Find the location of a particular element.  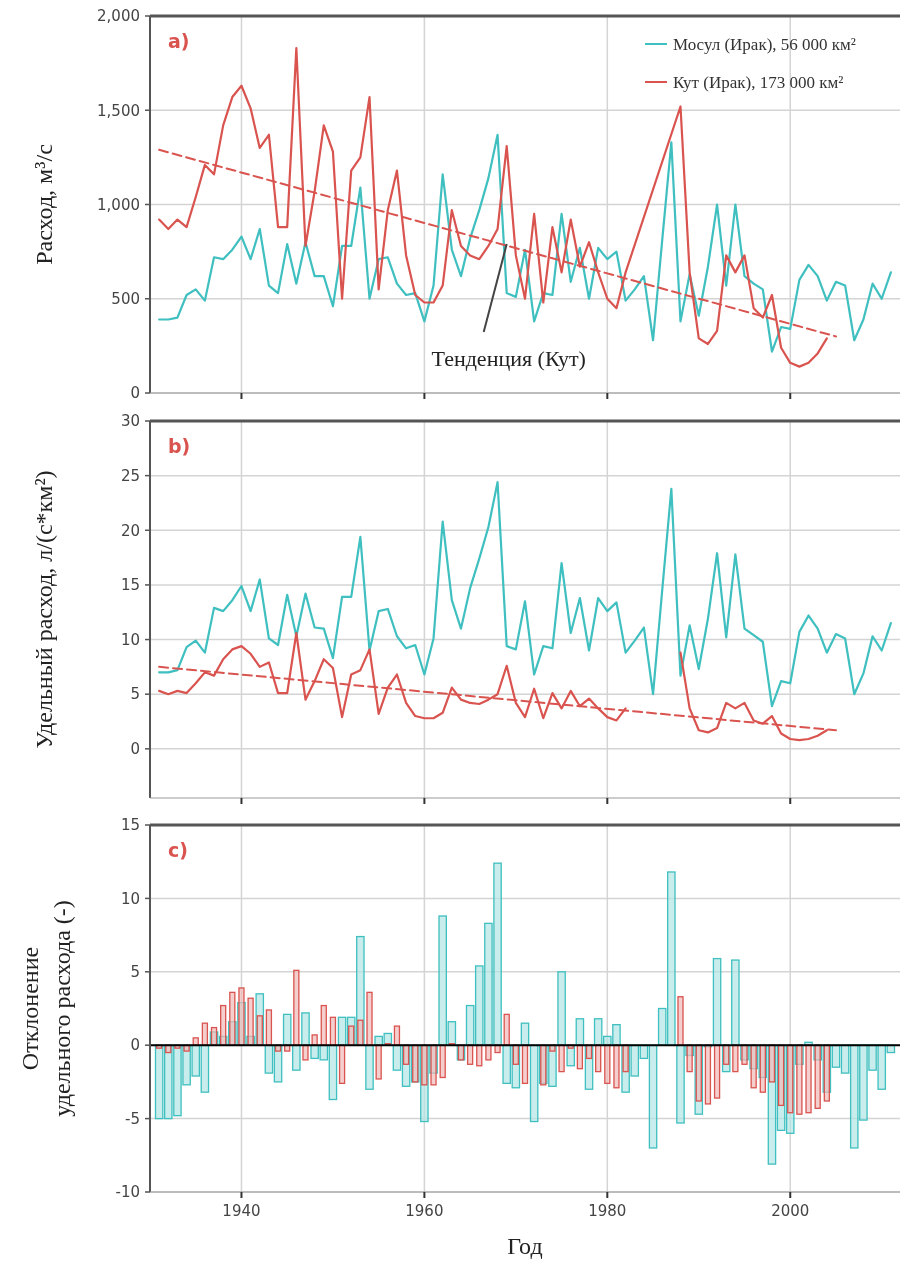

y-tick-label: 20 is located at coordinates (130, 530).